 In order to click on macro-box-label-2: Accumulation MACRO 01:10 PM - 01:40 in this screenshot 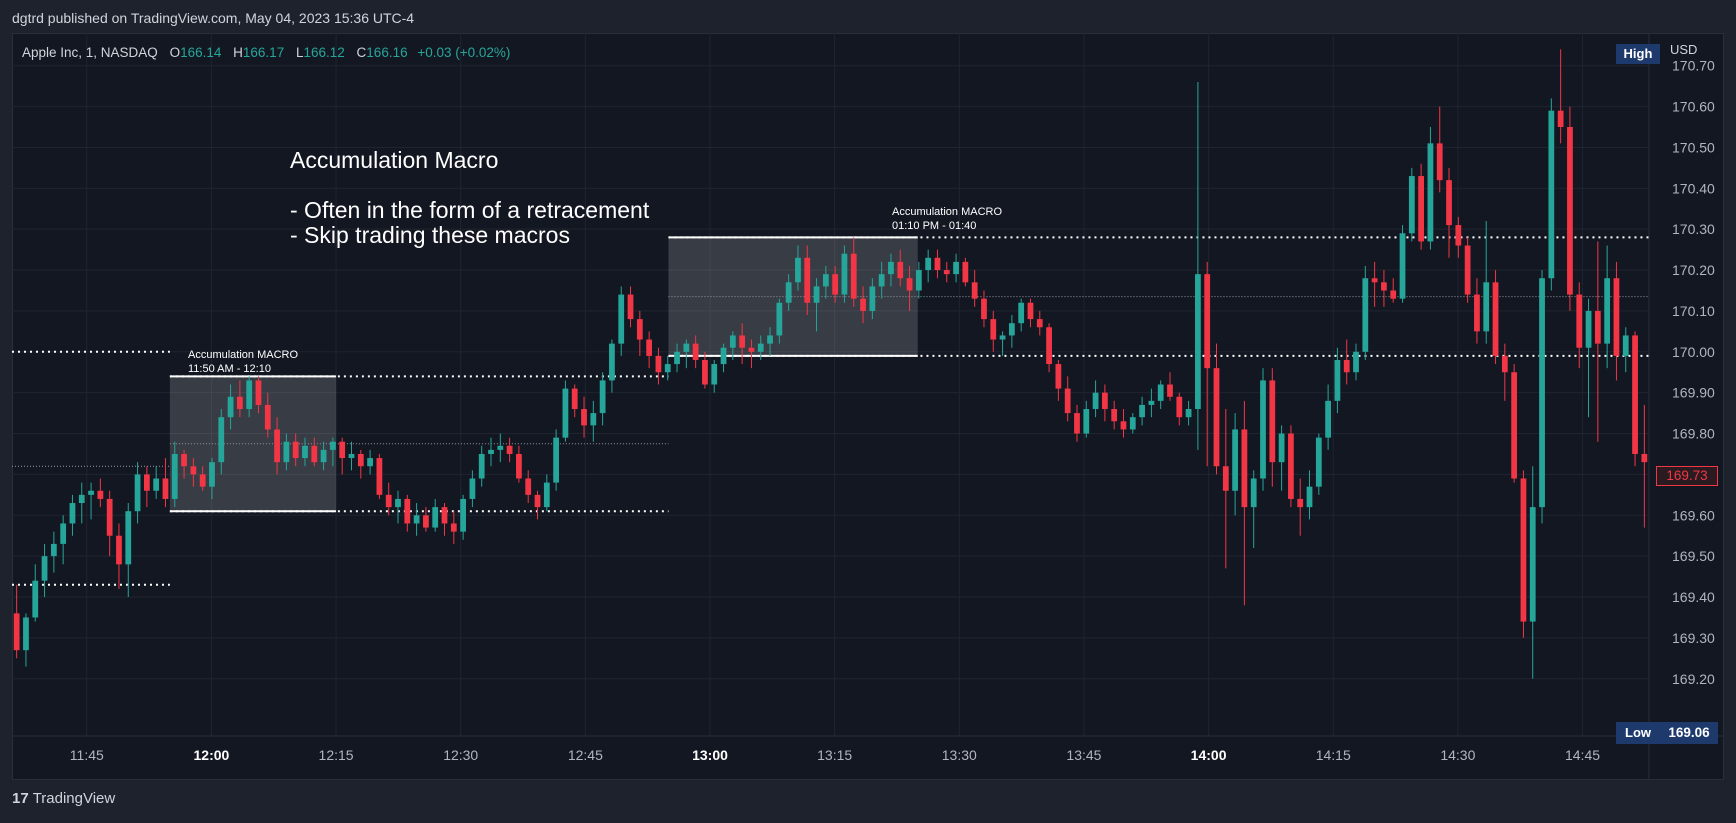, I will do `click(947, 219)`.